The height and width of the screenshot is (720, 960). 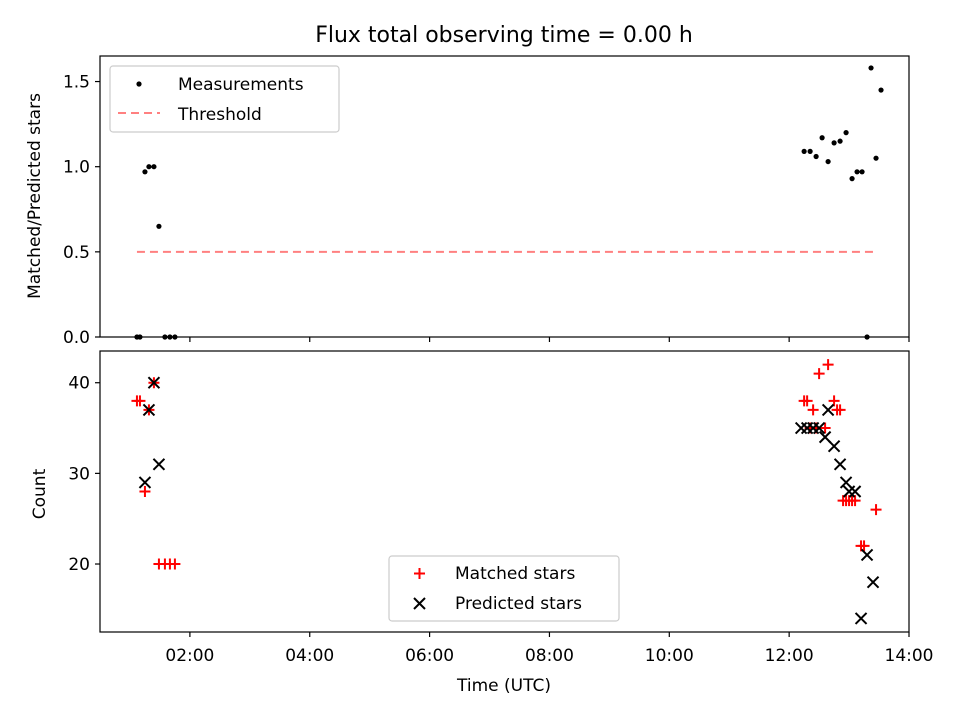 I want to click on x-tick-label: 06:00, so click(x=429, y=656).